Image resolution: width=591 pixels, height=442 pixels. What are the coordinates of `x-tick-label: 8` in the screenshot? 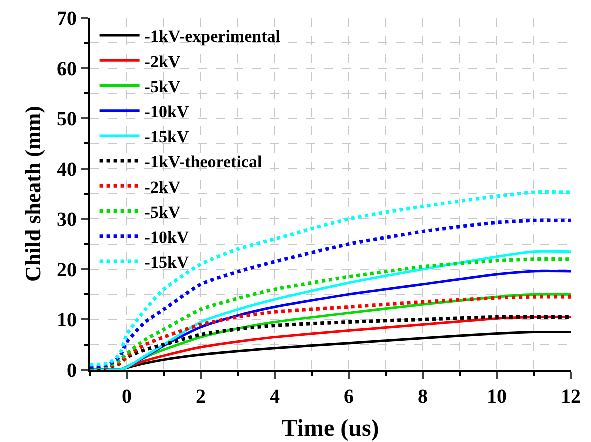 It's located at (423, 397).